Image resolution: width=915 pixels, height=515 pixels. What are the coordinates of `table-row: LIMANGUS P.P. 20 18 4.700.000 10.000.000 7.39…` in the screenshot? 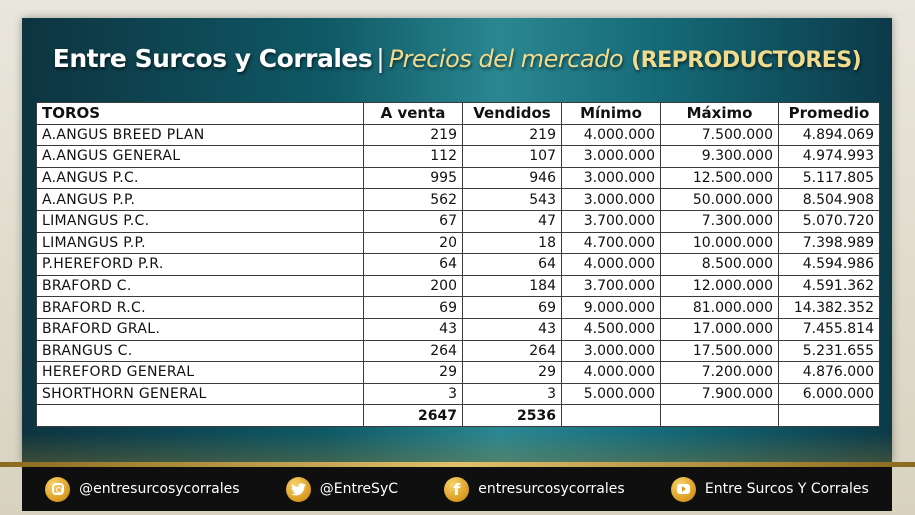 It's located at (458, 243).